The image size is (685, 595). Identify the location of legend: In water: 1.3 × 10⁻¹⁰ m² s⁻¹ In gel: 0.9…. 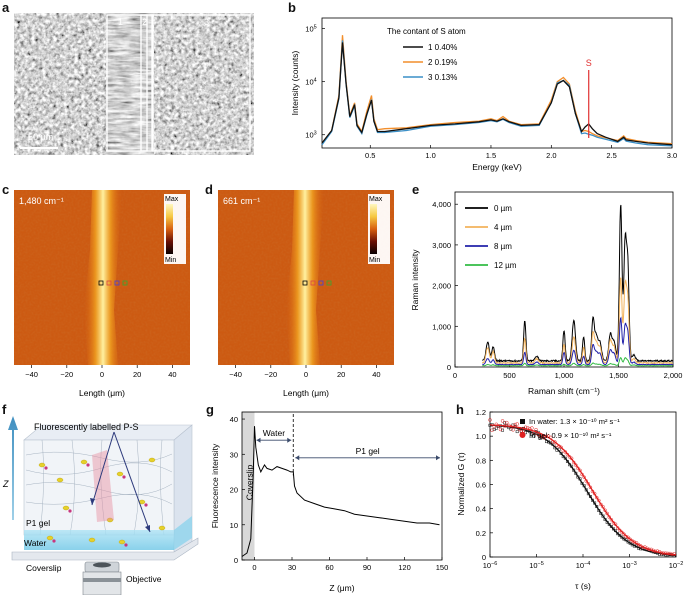
(569, 428).